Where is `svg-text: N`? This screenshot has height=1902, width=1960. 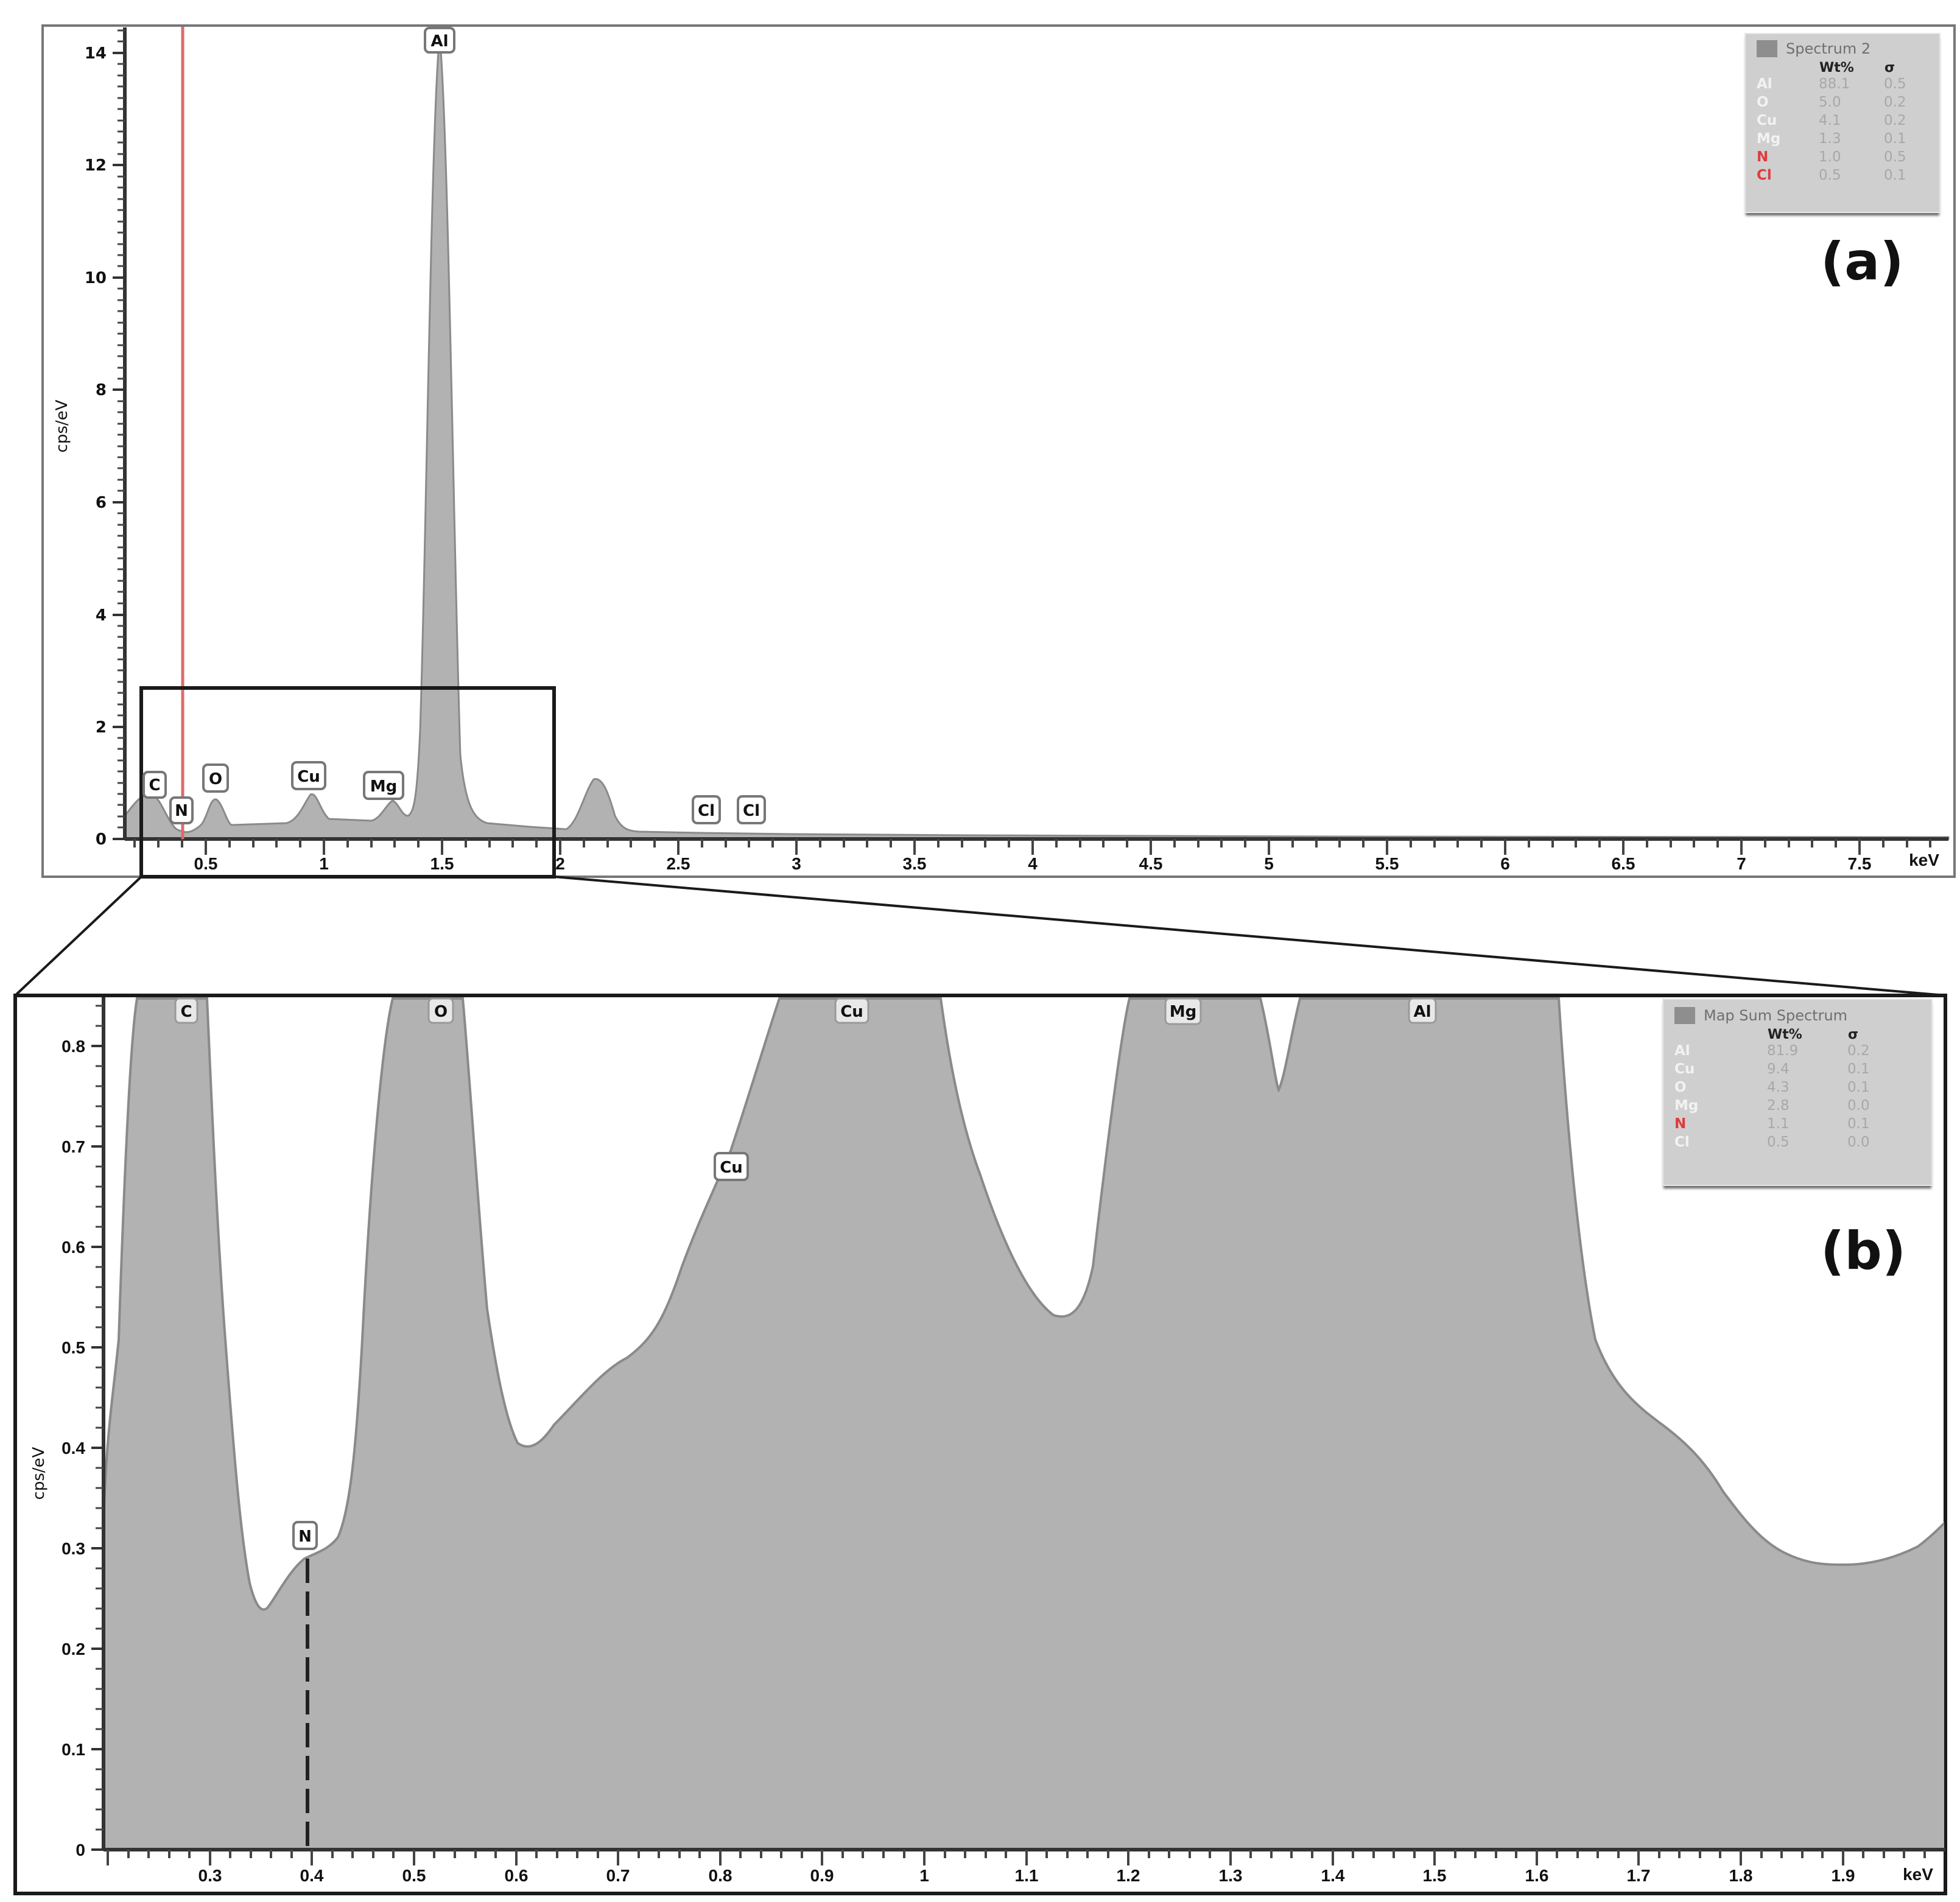 svg-text: N is located at coordinates (305, 1537).